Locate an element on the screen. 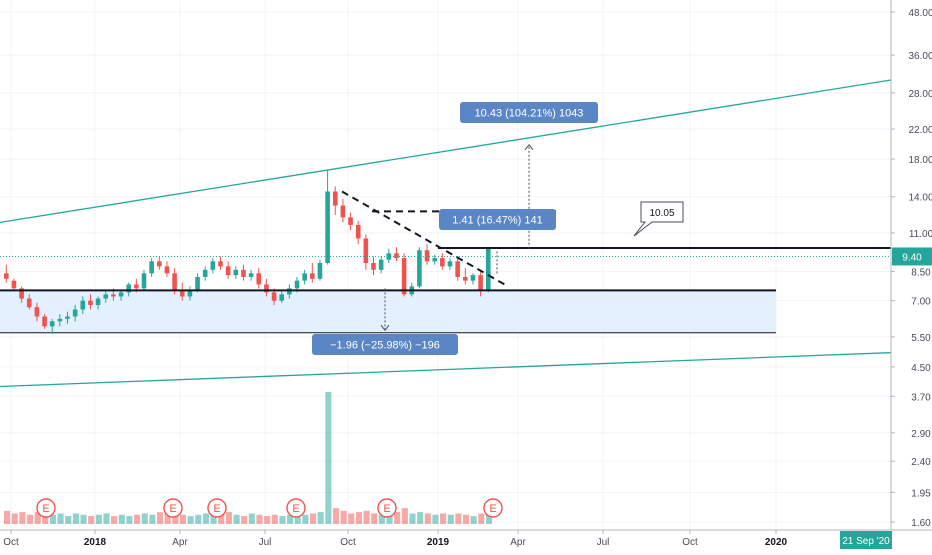  upper-measure-label: 10.43 (104.21%) 1043 is located at coordinates (529, 112).